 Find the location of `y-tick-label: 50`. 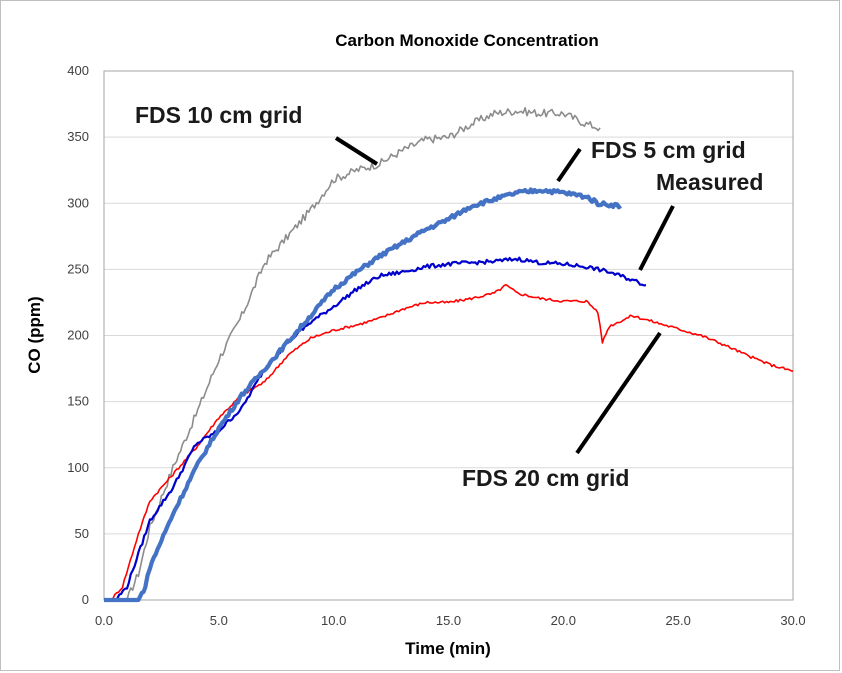

y-tick-label: 50 is located at coordinates (82, 533).